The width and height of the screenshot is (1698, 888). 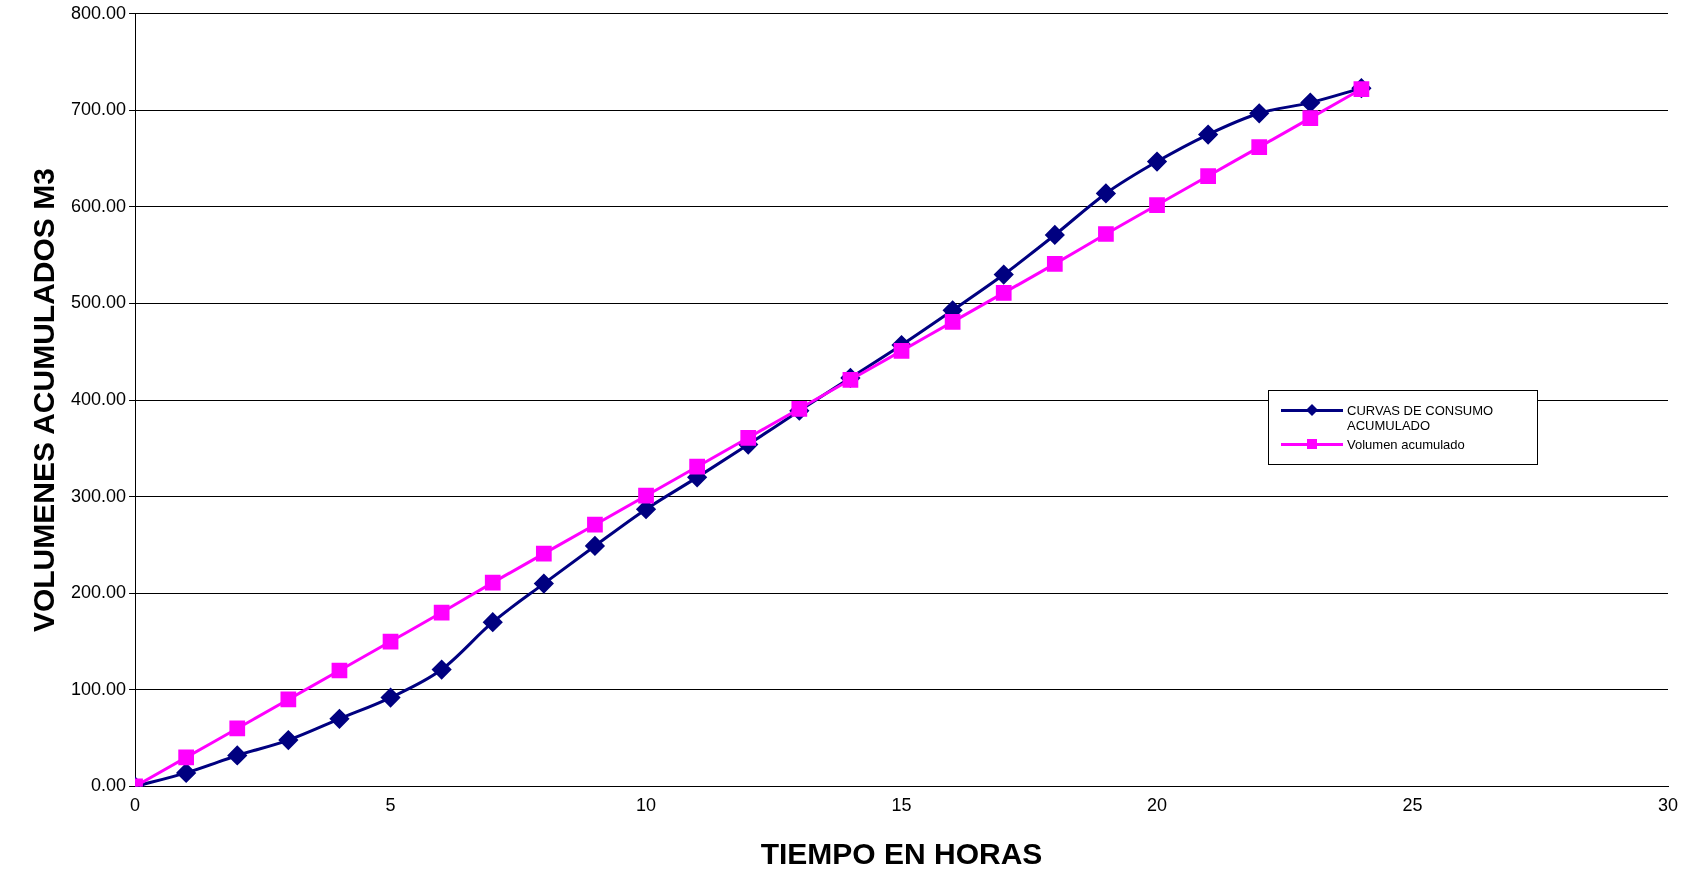 I want to click on y-tick-label: 100.00, so click(x=98, y=688).